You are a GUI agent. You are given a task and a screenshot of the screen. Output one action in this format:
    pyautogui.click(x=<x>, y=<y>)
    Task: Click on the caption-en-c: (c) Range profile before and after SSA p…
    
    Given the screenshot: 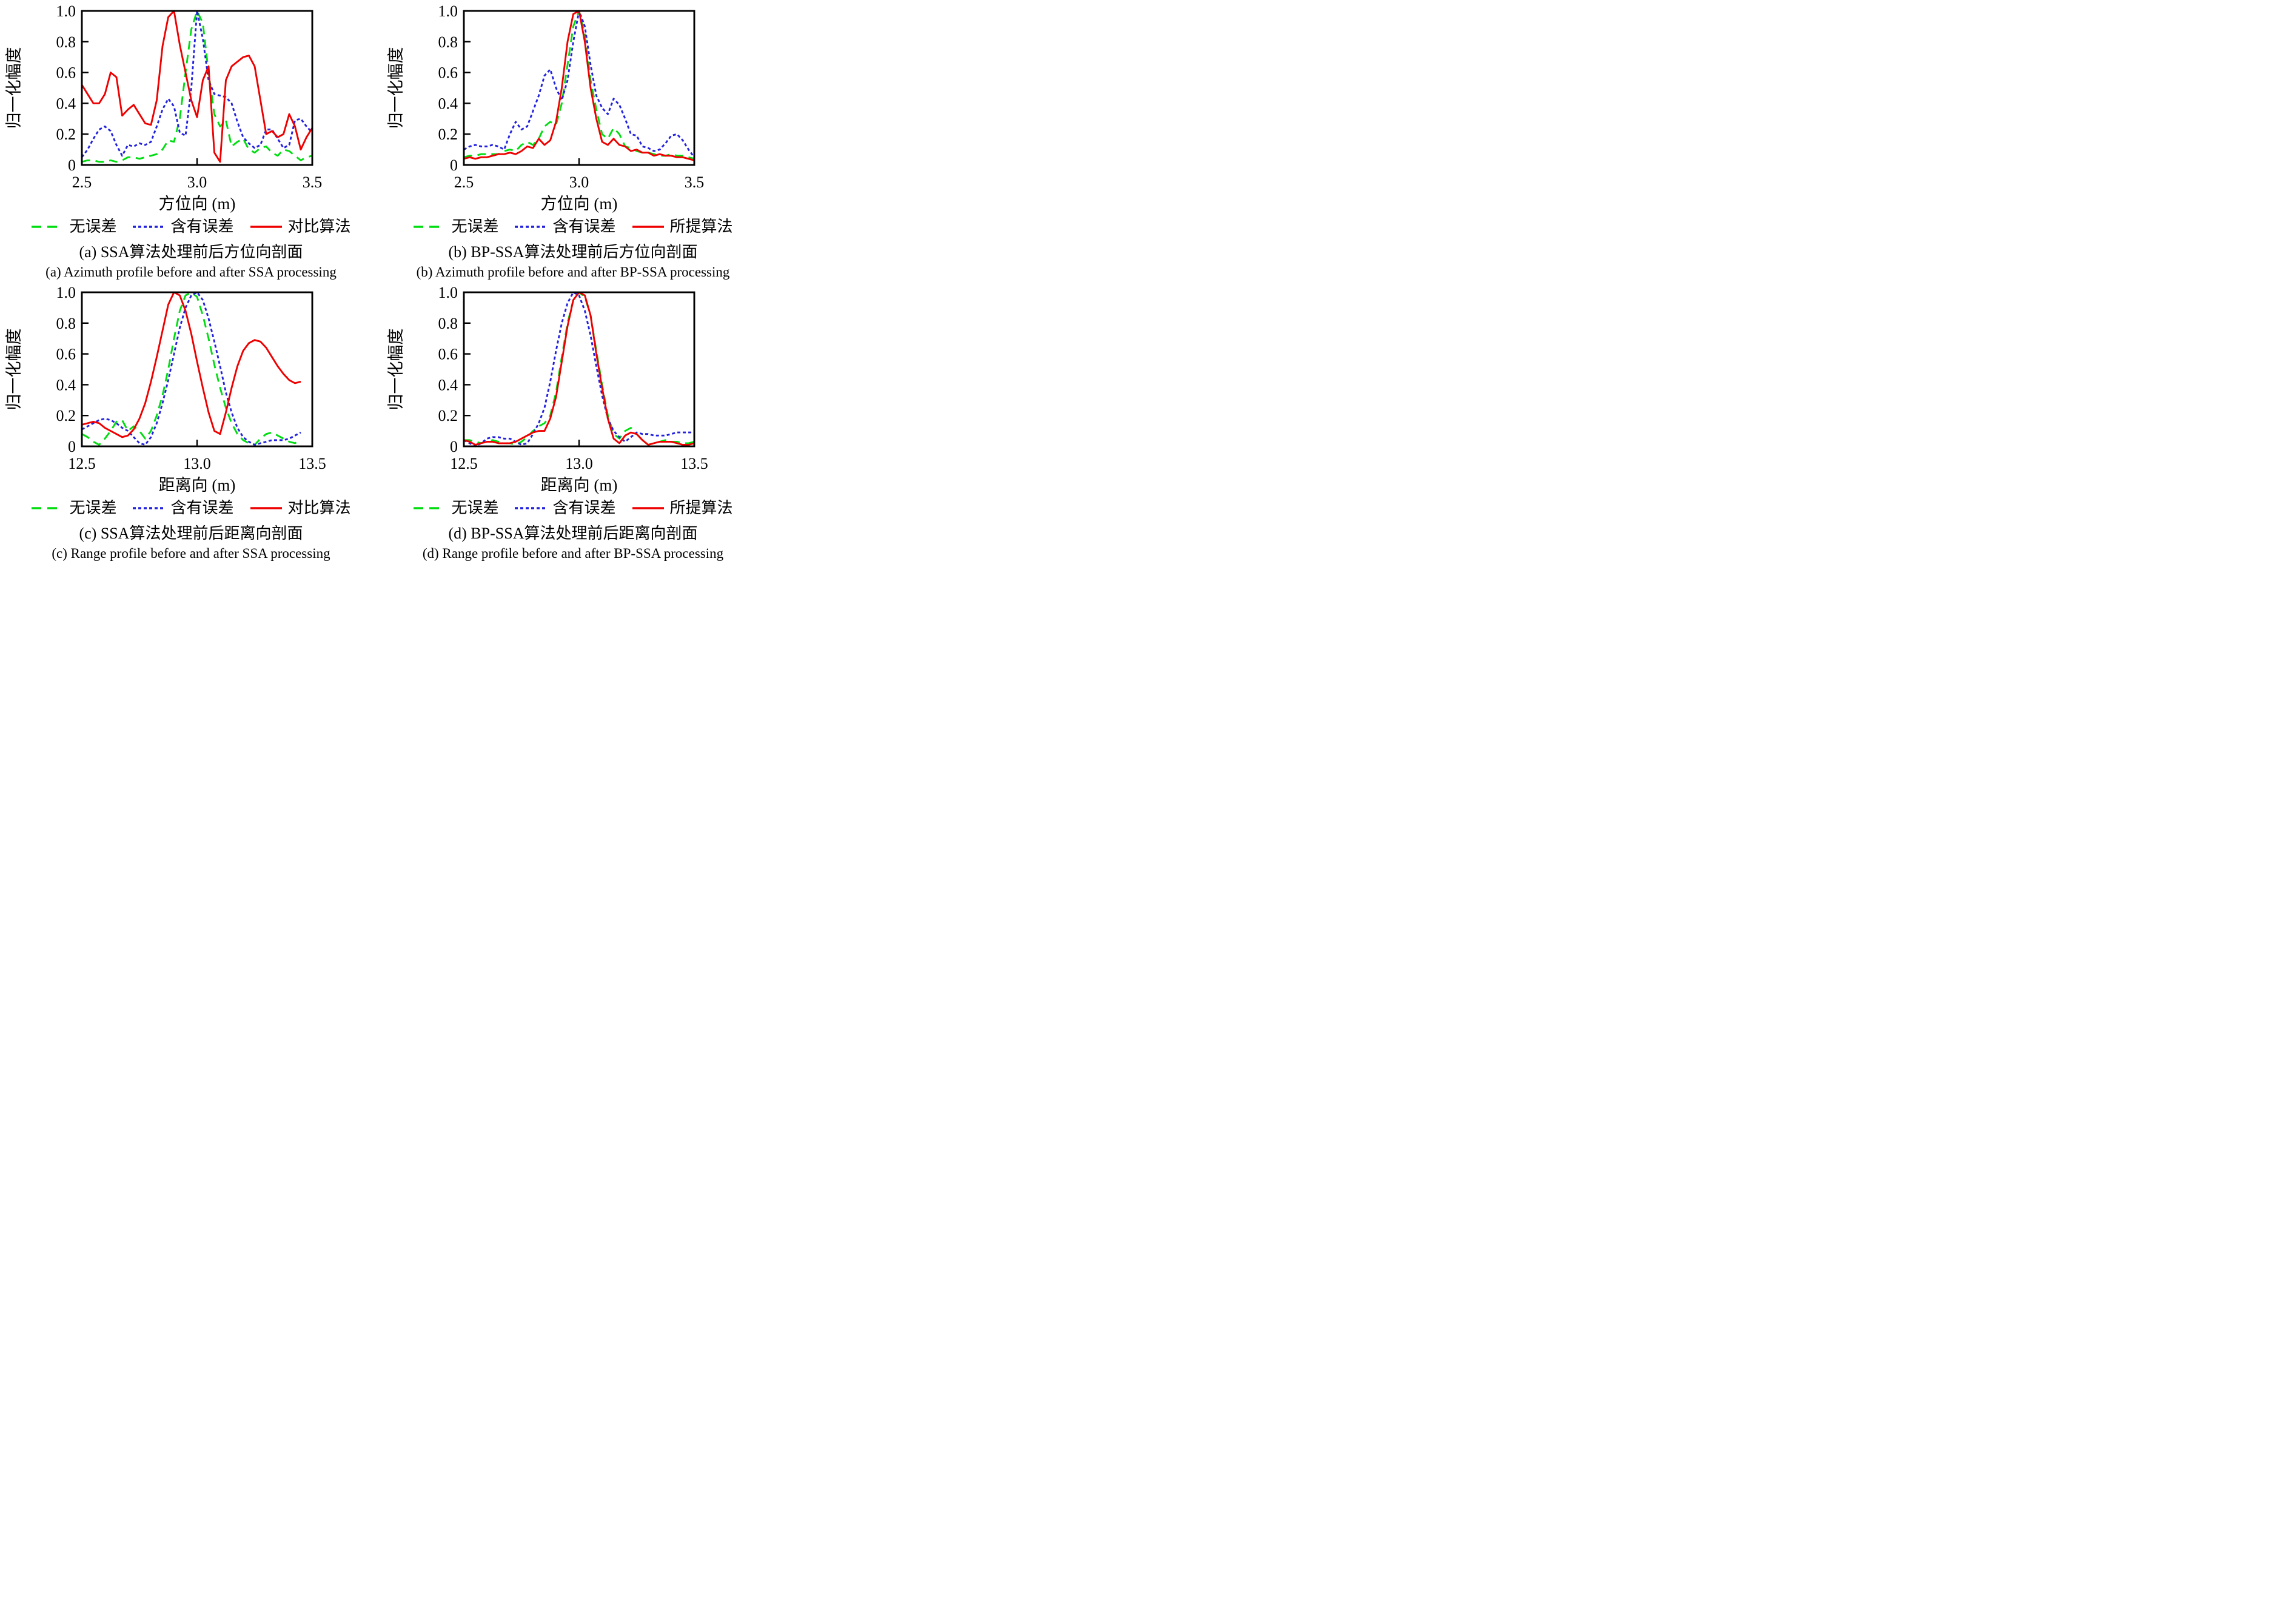 What is the action you would take?
    pyautogui.click(x=191, y=554)
    